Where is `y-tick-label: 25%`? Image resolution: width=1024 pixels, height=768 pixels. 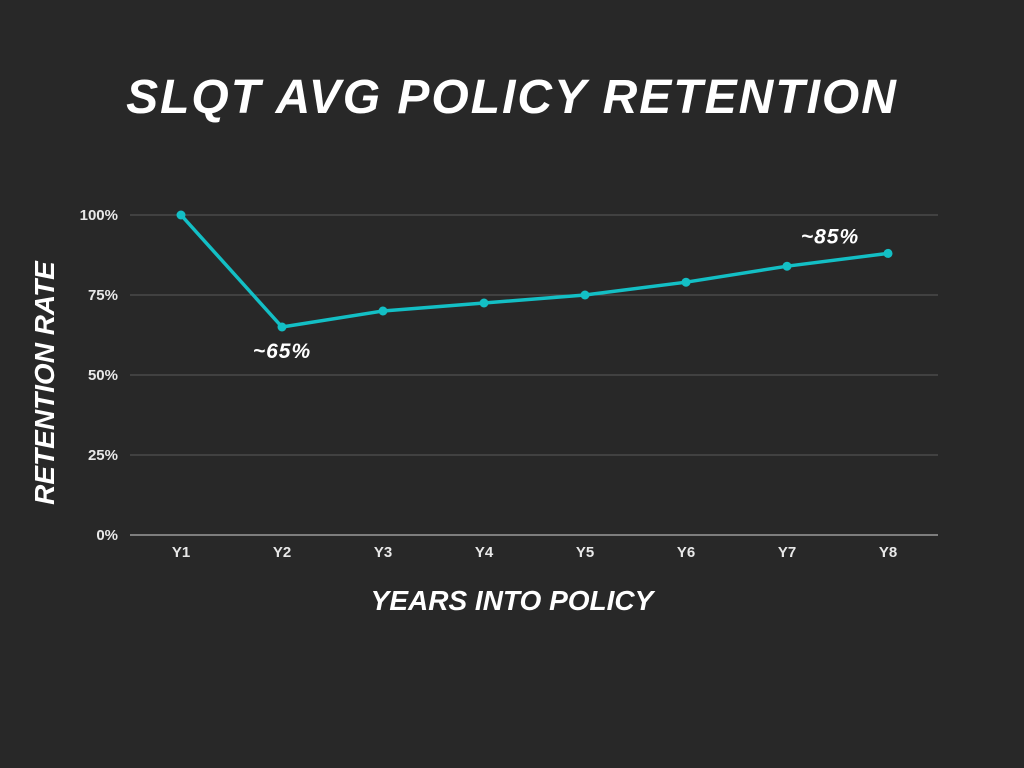
y-tick-label: 25% is located at coordinates (103, 455).